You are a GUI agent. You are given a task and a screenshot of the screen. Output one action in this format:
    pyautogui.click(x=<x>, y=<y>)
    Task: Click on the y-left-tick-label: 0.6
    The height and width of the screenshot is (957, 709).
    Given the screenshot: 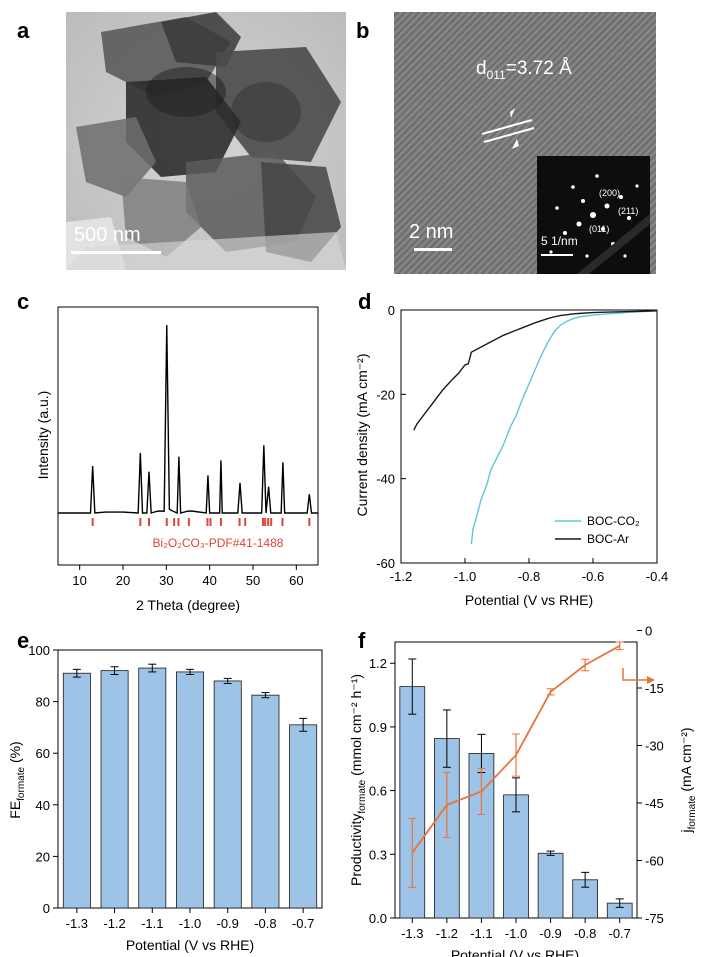 What is the action you would take?
    pyautogui.click(x=378, y=791)
    